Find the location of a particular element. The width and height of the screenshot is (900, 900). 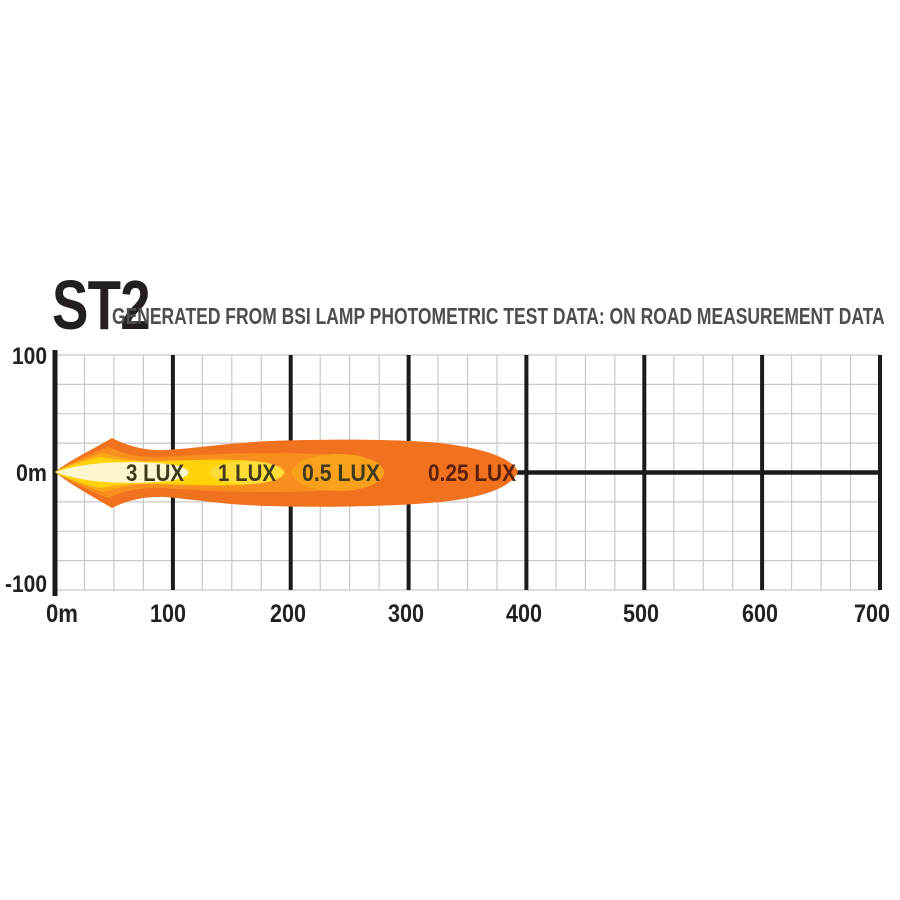

x-tick-100: 100 is located at coordinates (168, 614).